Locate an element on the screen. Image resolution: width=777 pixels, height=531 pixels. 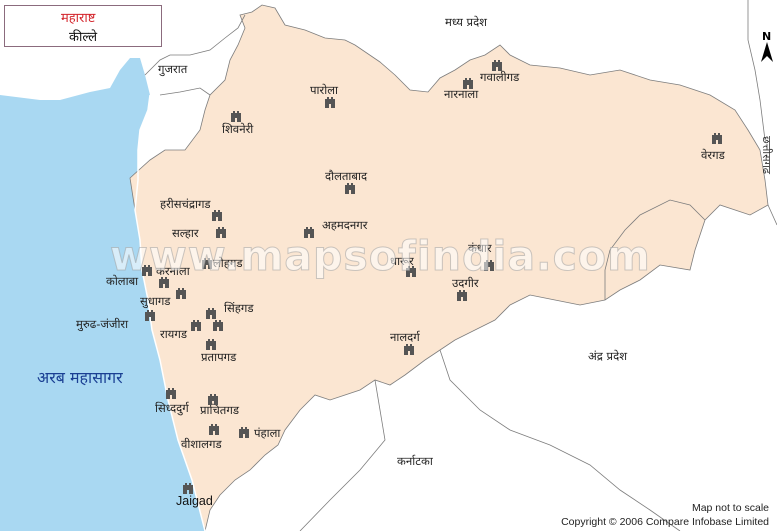
fort-label: पारोला is located at coordinates (324, 90).